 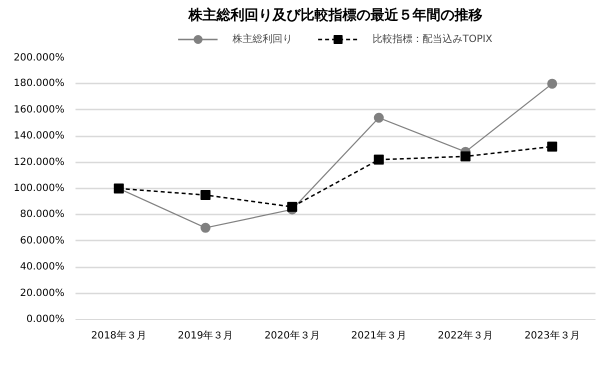 I want to click on x-tick-label: 2020年３月, so click(x=292, y=336).